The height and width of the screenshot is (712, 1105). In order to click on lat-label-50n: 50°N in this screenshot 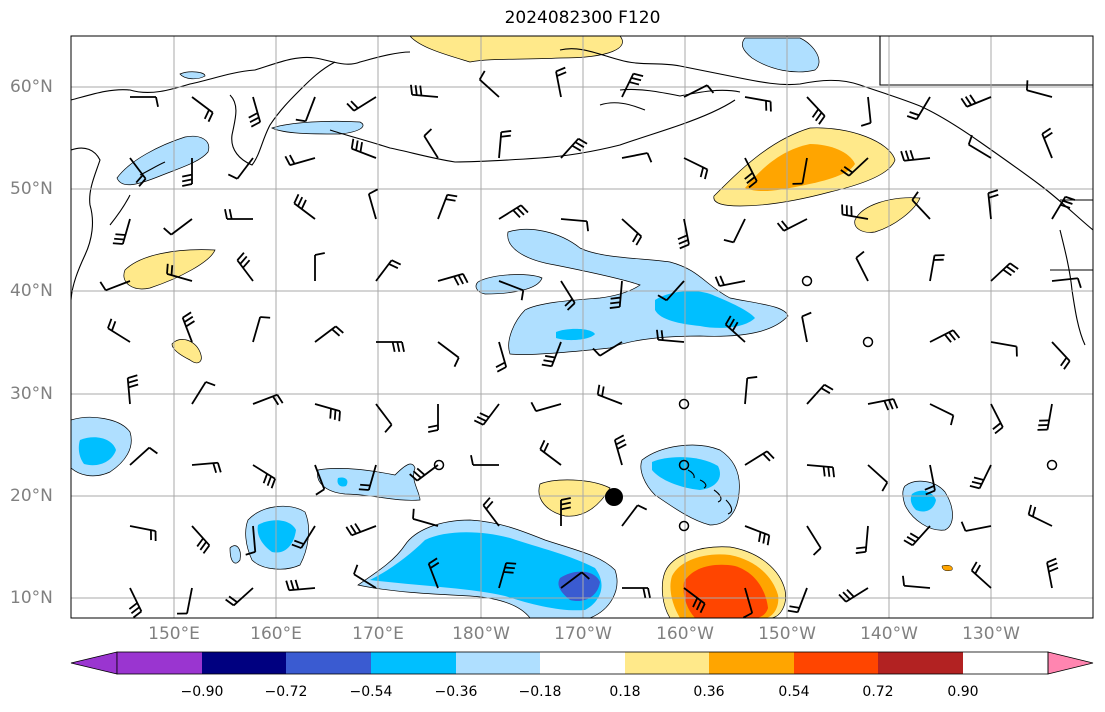, I will do `click(31, 189)`.